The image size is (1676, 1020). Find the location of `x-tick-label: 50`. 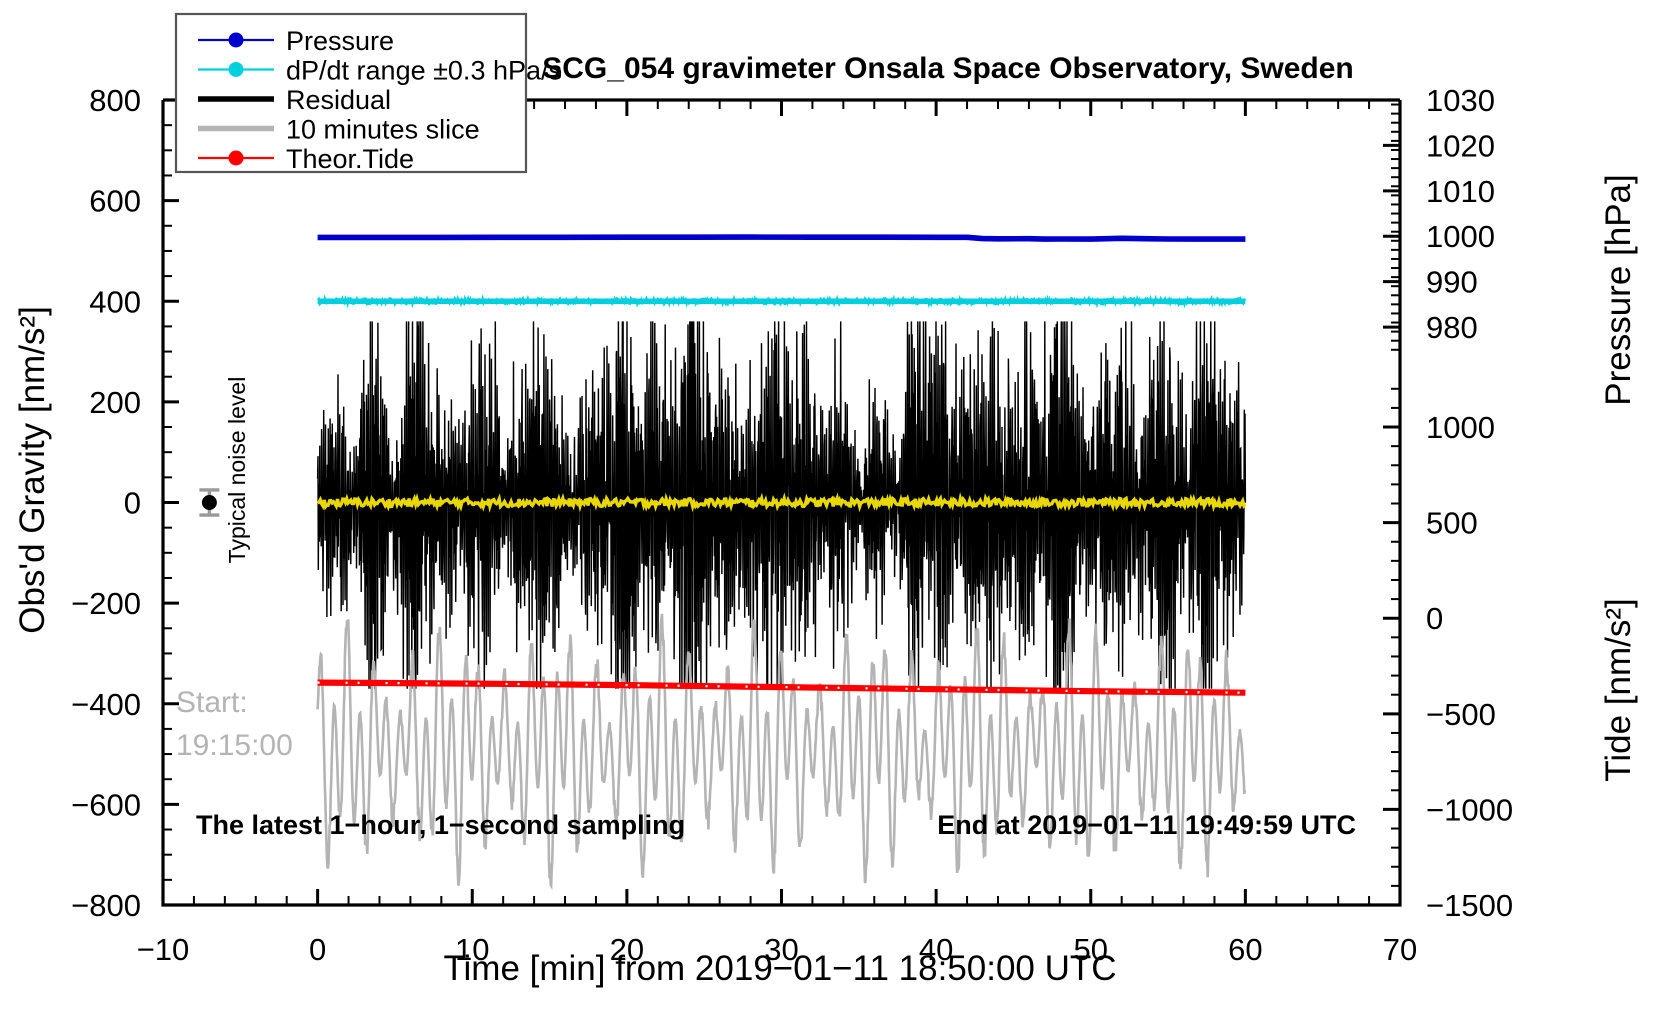

x-tick-label: 50 is located at coordinates (1091, 949).